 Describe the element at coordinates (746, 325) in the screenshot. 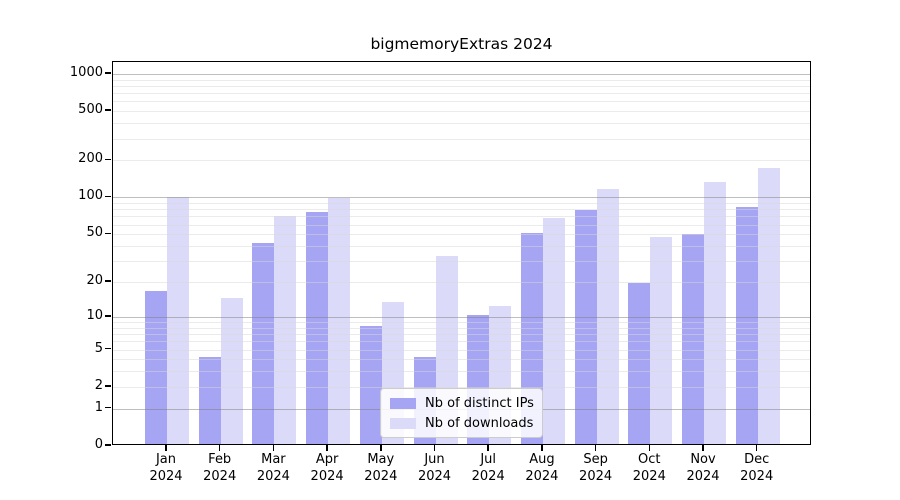

I see `bar-nb-of-distinct-ips-dec` at that location.